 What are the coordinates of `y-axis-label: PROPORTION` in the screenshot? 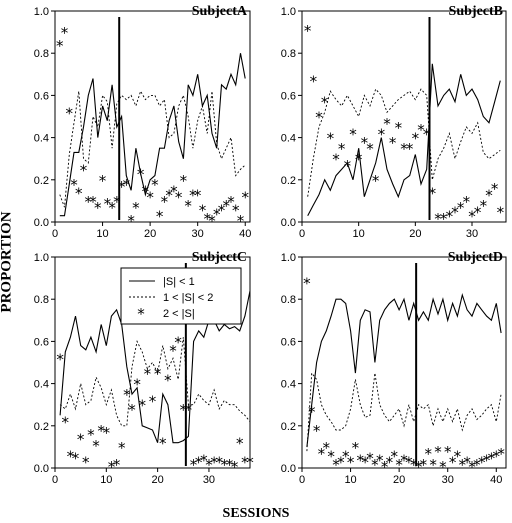 It's located at (7, 262).